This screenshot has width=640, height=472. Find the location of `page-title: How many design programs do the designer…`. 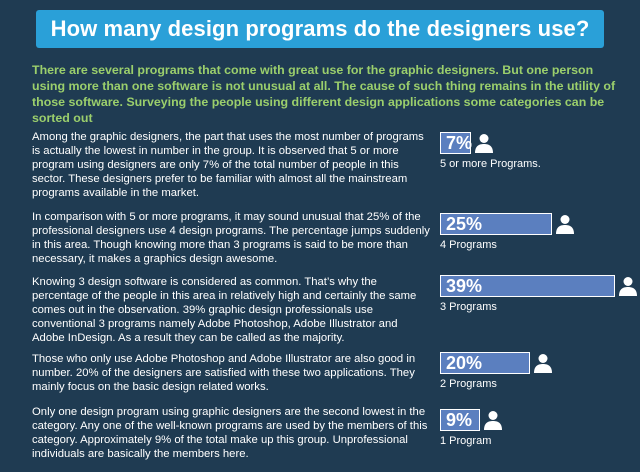

page-title: How many design programs do the designer… is located at coordinates (320, 28).